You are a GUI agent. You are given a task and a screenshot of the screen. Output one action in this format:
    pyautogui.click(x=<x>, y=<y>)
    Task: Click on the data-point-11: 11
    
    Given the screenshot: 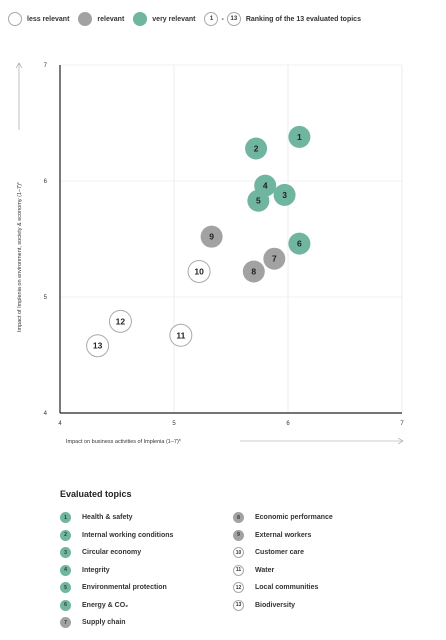 What is the action you would take?
    pyautogui.click(x=181, y=335)
    